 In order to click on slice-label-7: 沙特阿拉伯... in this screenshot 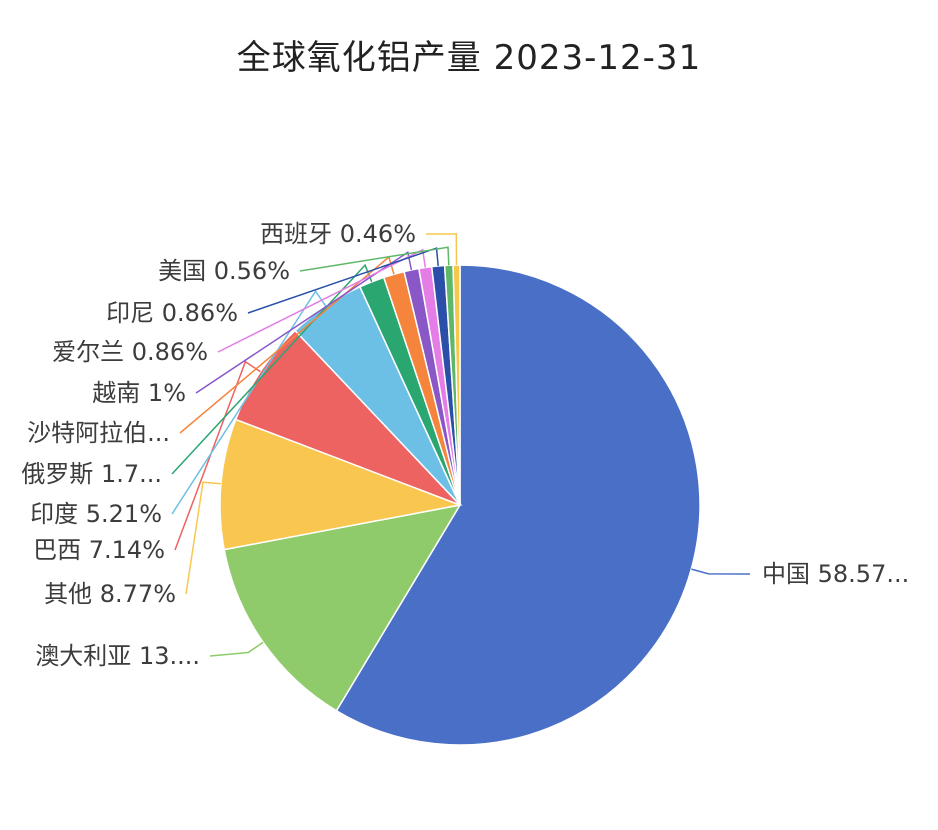, I will do `click(98, 433)`.